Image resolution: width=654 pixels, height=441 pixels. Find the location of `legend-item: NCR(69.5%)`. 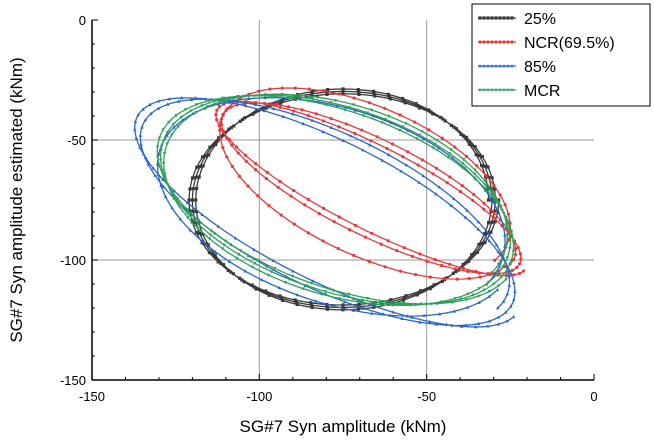

legend-item: NCR(69.5%) is located at coordinates (546, 43).